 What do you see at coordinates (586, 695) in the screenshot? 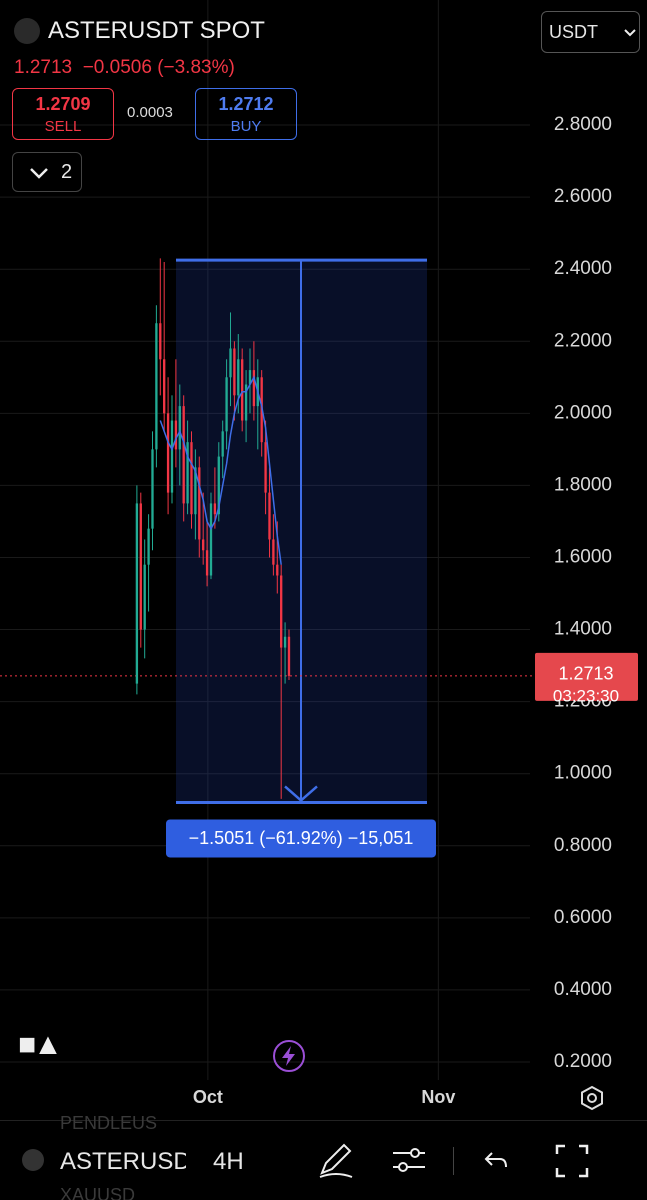
I see `countdown: 03:23:30` at bounding box center [586, 695].